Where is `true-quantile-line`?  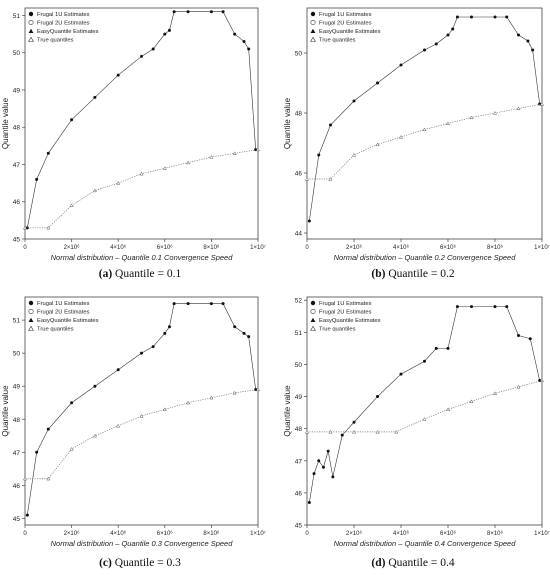 true-quantile-line is located at coordinates (142, 434).